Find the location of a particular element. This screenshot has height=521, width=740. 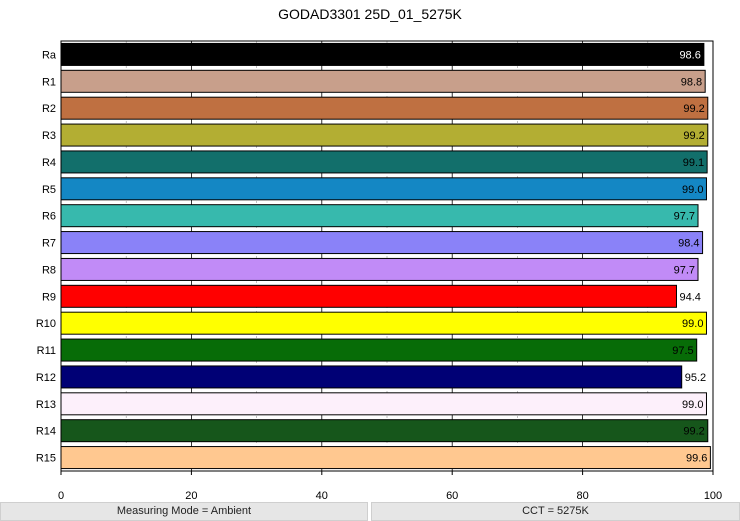

value-label: 98.8 is located at coordinates (691, 82).